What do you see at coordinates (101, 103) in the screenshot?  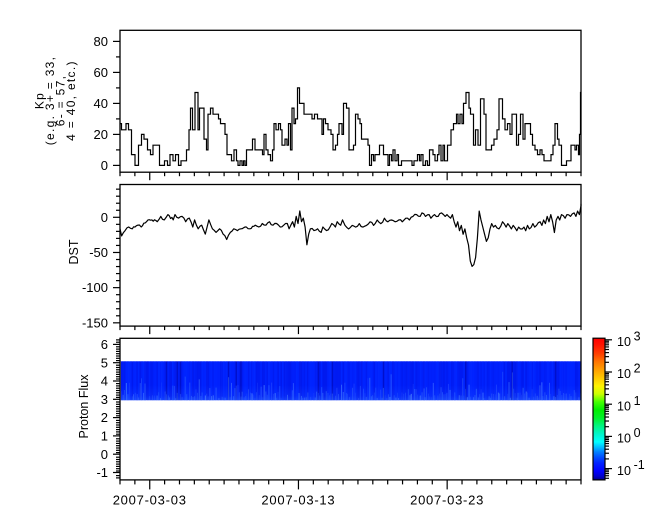 I see `svg-text: 40` at bounding box center [101, 103].